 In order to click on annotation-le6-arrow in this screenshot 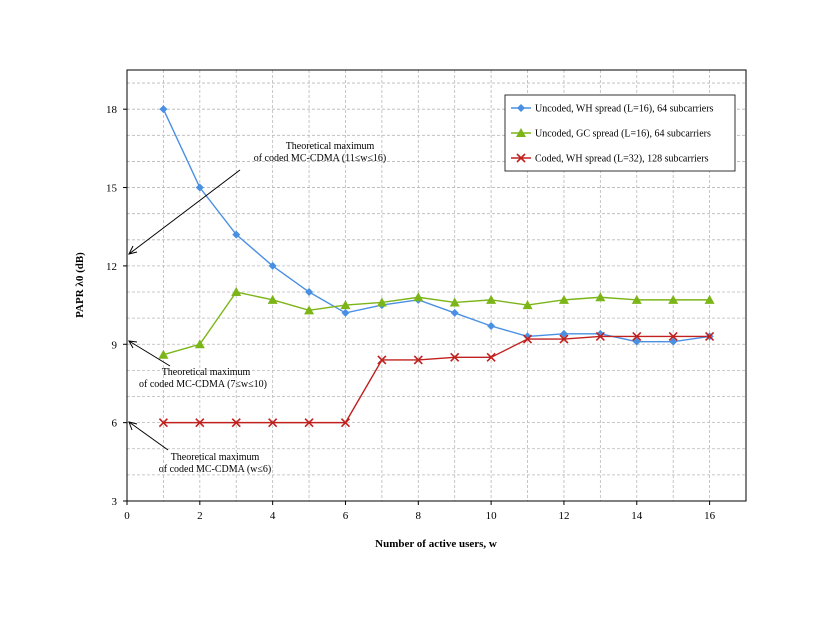, I will do `click(148, 436)`.